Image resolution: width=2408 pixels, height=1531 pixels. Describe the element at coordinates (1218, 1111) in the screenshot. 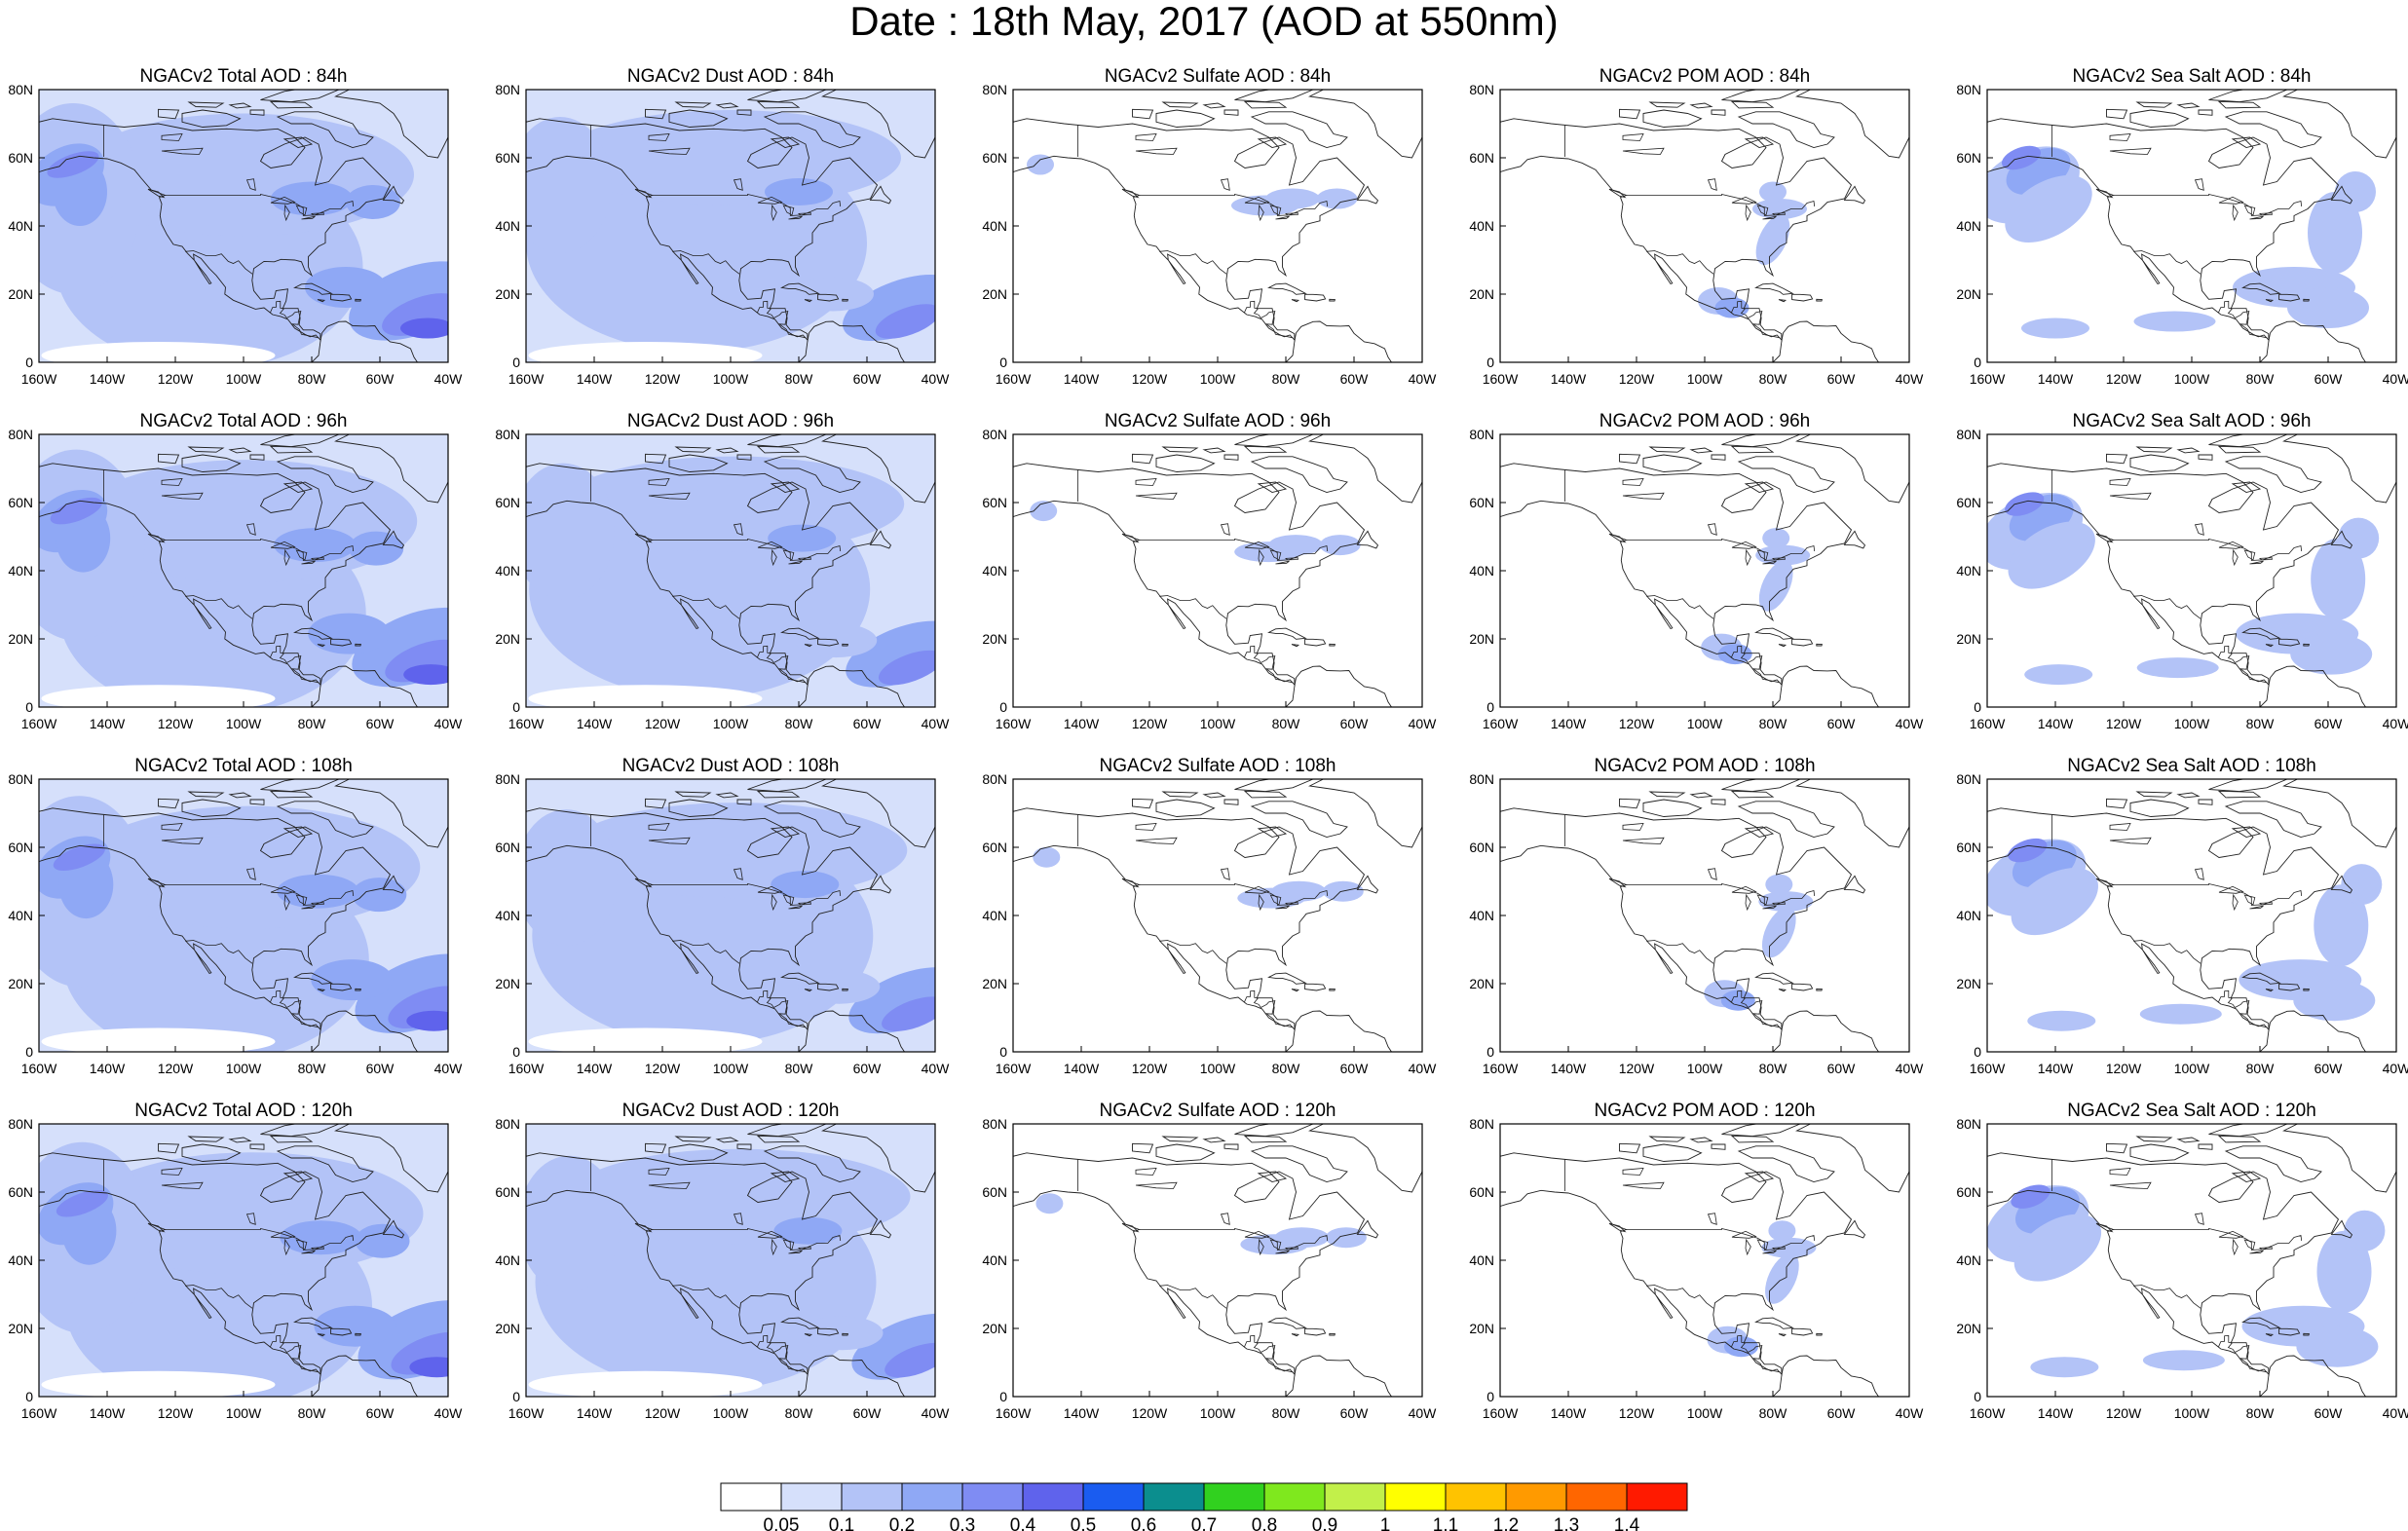

I see `panel-title: NGACv2 Sulfate AOD : 120h` at that location.